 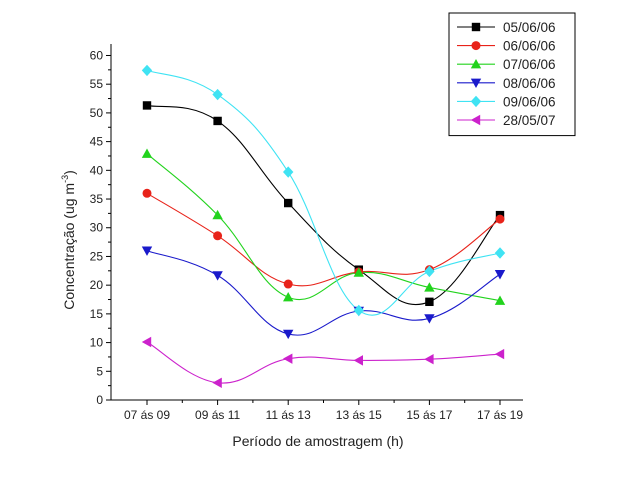 What do you see at coordinates (359, 415) in the screenshot?
I see `x-tick-label: 13 ás 15` at bounding box center [359, 415].